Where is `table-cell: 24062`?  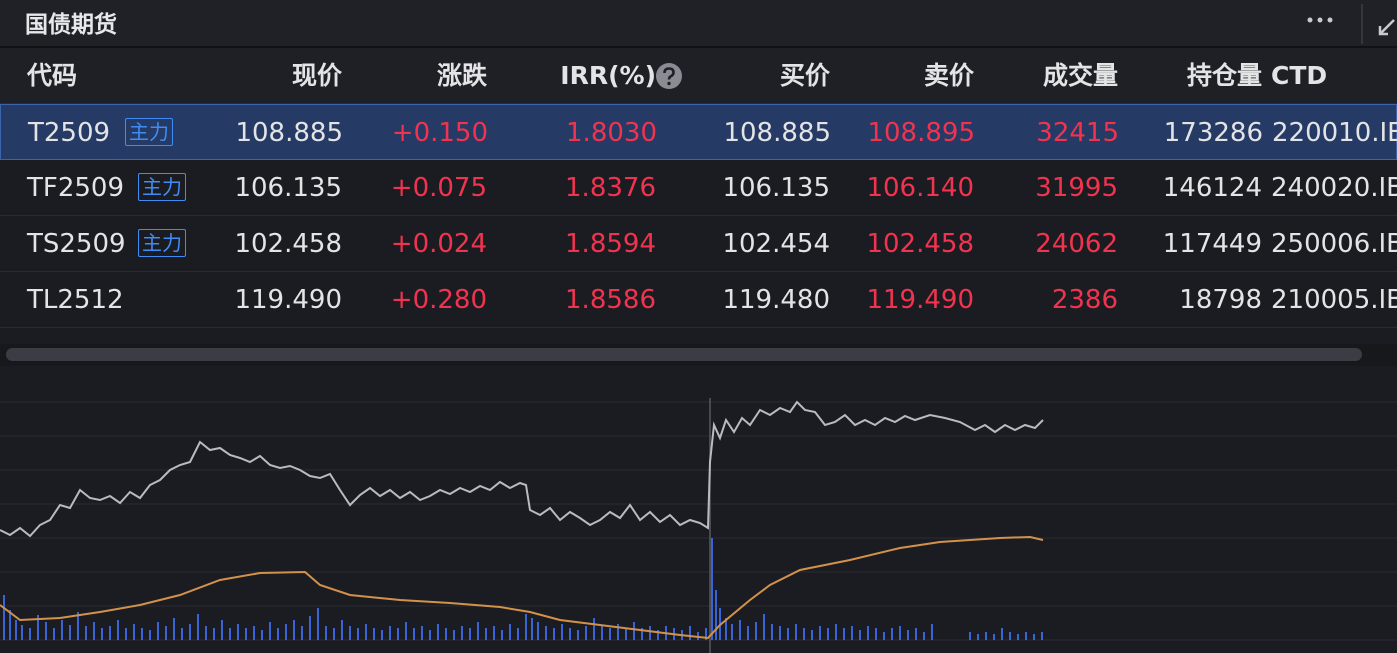 table-cell: 24062 is located at coordinates (1076, 244).